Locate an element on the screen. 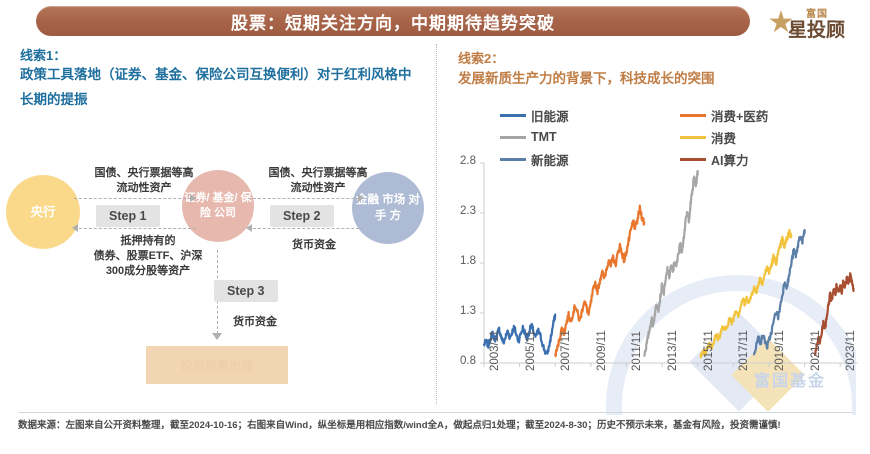 The width and height of the screenshot is (870, 454). watermark-text: 富国基金 is located at coordinates (790, 381).